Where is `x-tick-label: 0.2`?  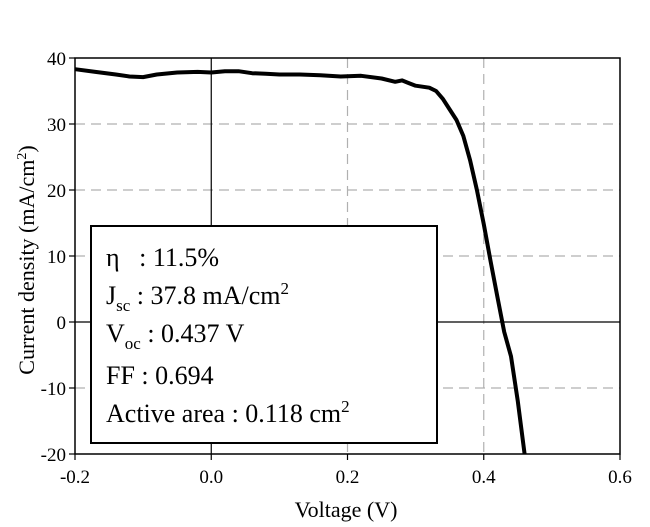 x-tick-label: 0.2 is located at coordinates (348, 477).